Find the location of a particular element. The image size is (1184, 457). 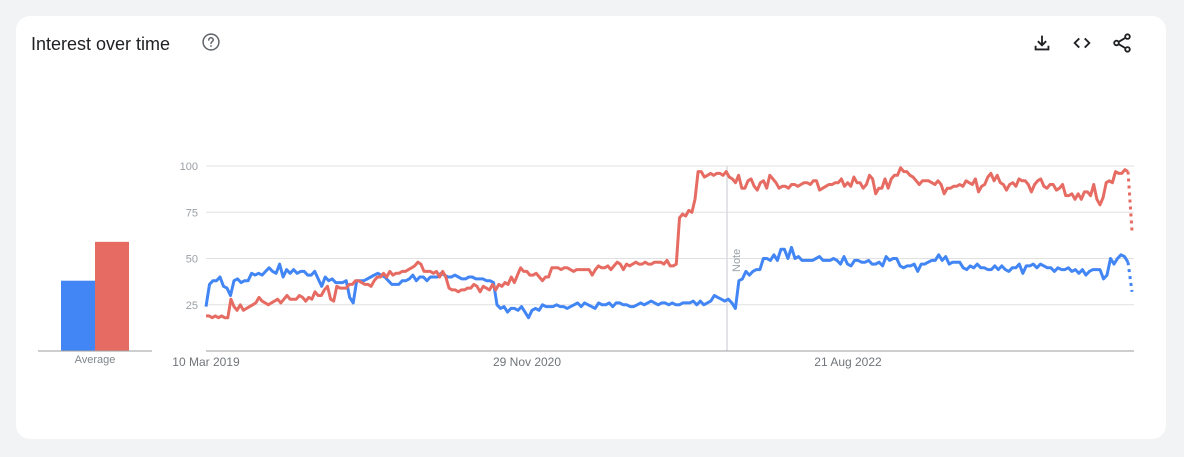

average-bar-chart is located at coordinates (95, 296).